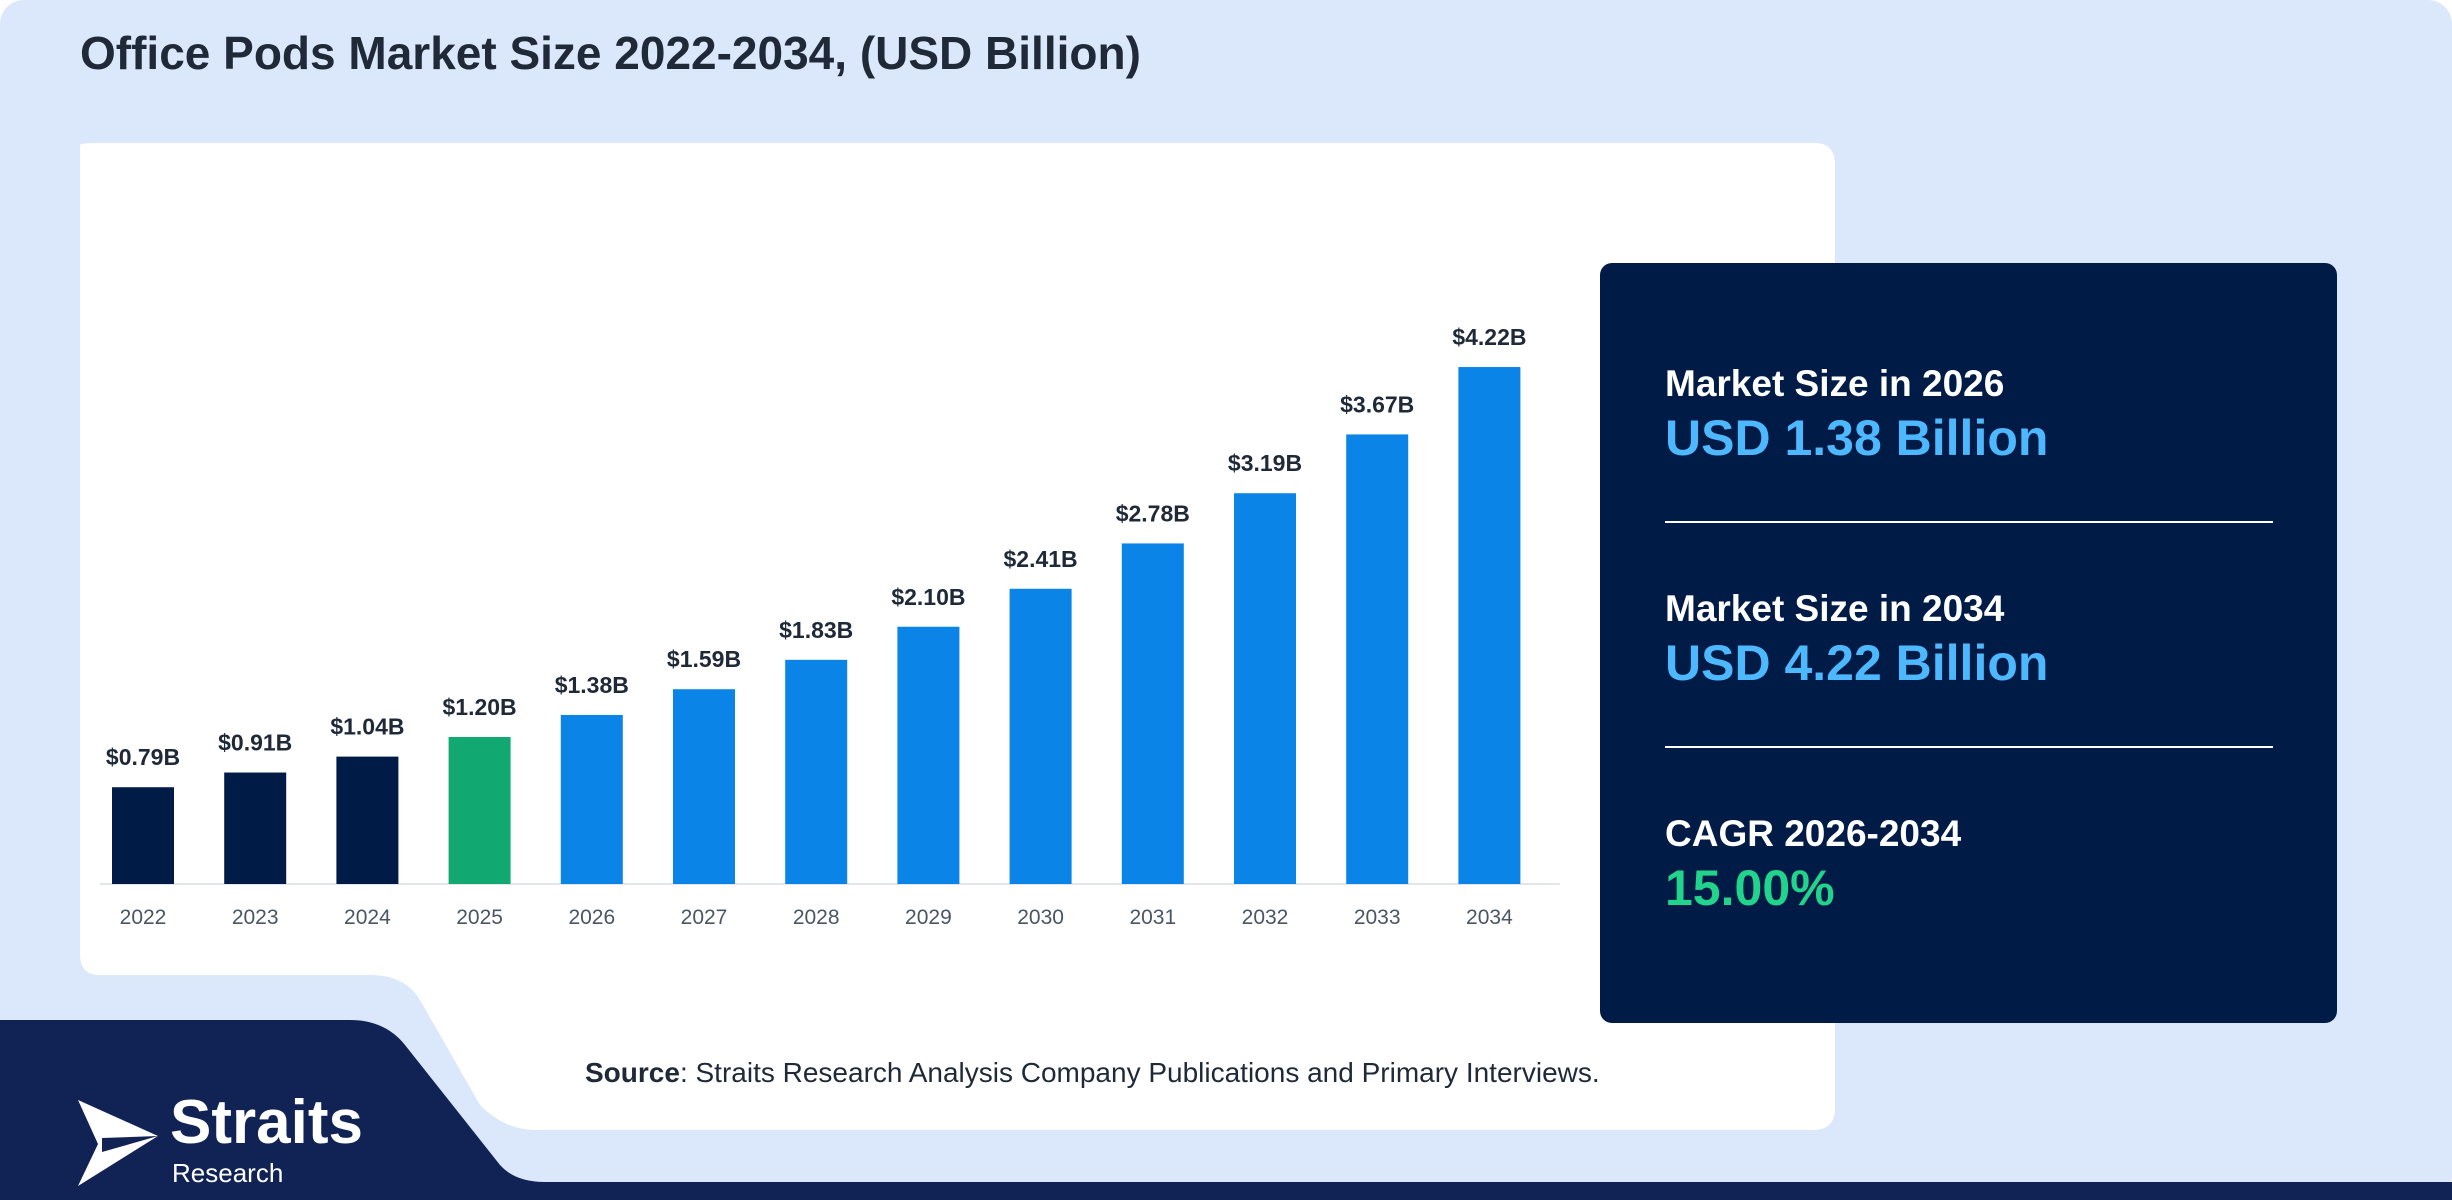 The image size is (2452, 1200). I want to click on kpi-value: 15.00%, so click(1750, 888).